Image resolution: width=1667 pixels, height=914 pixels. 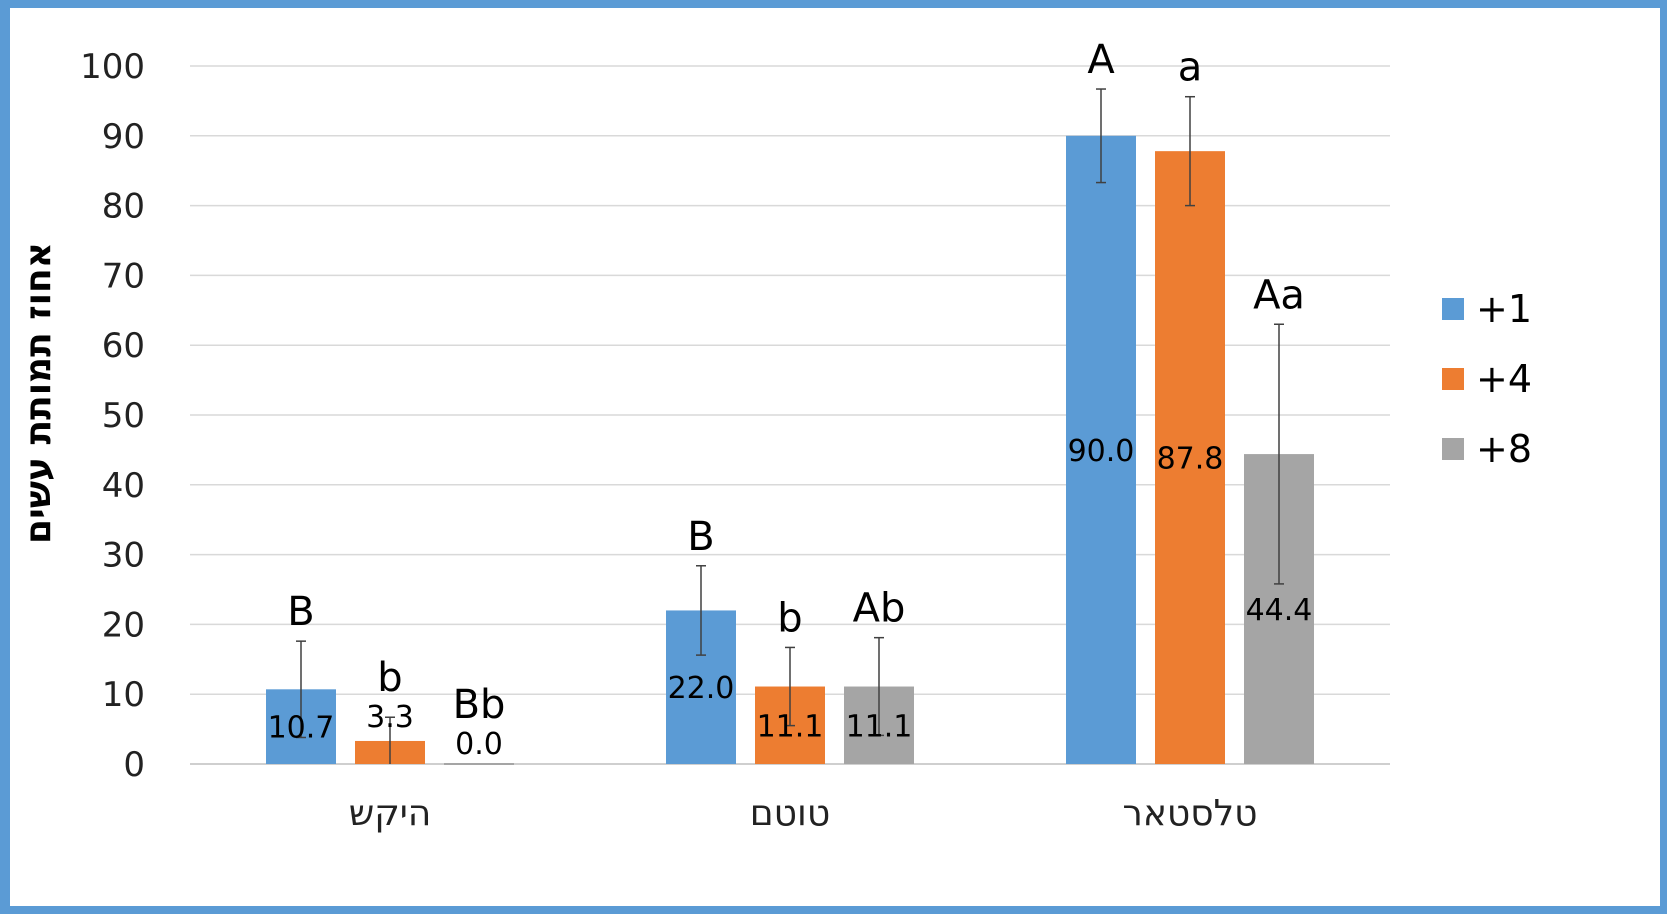 What do you see at coordinates (301, 728) in the screenshot?
I see `value-label: 10.7` at bounding box center [301, 728].